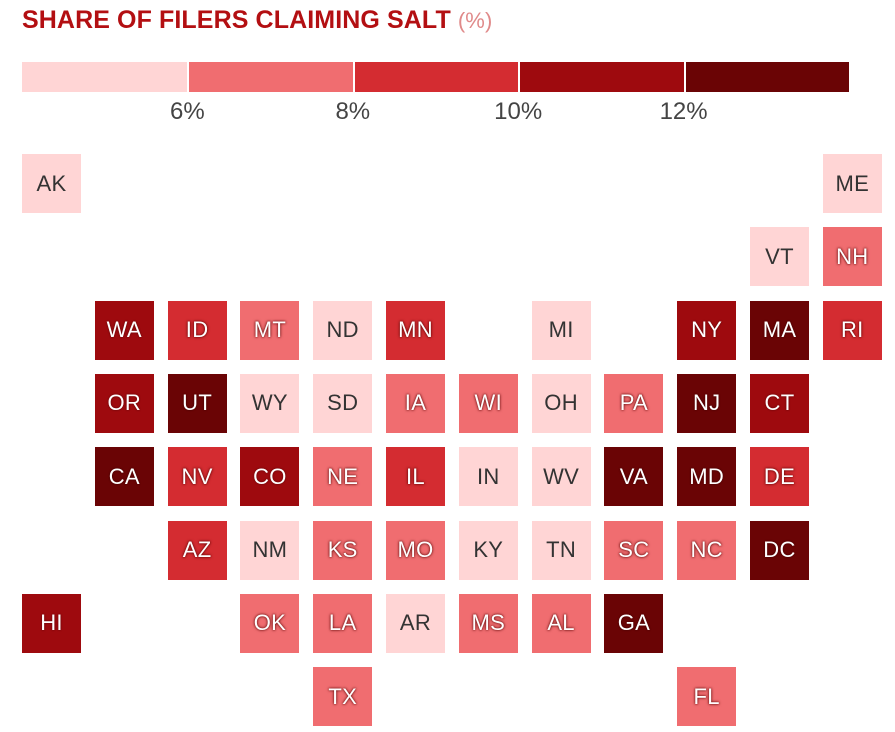 Image resolution: width=895 pixels, height=732 pixels. I want to click on state-tile-mi: MI, so click(561, 330).